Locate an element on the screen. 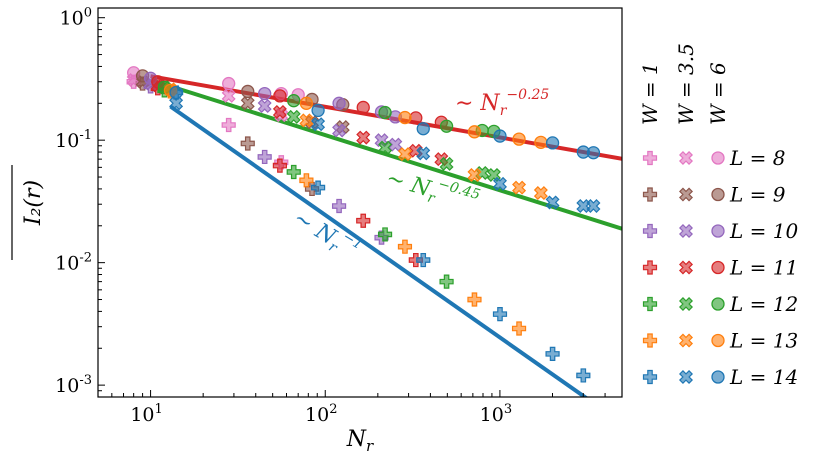  legend-row-label-0: L = 8 is located at coordinates (757, 158).